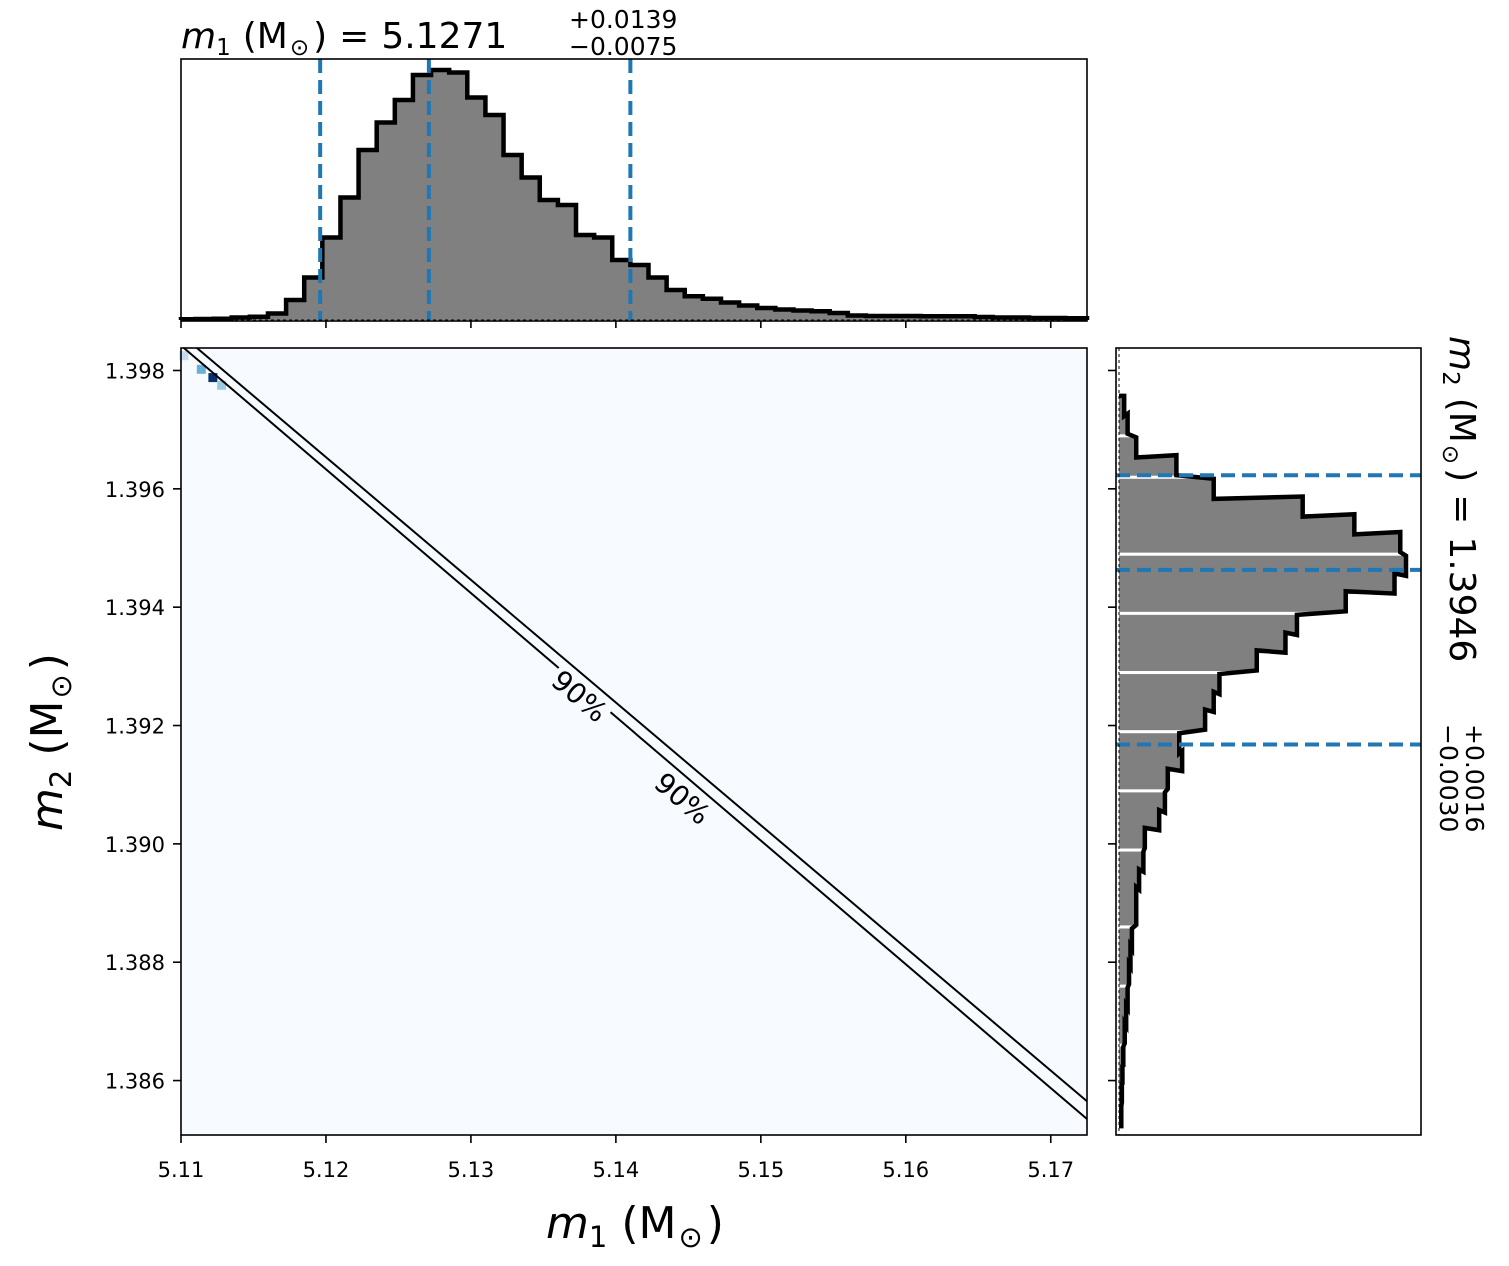 The height and width of the screenshot is (1266, 1509). I want to click on right-title-minus: −0.0030, so click(1448, 778).